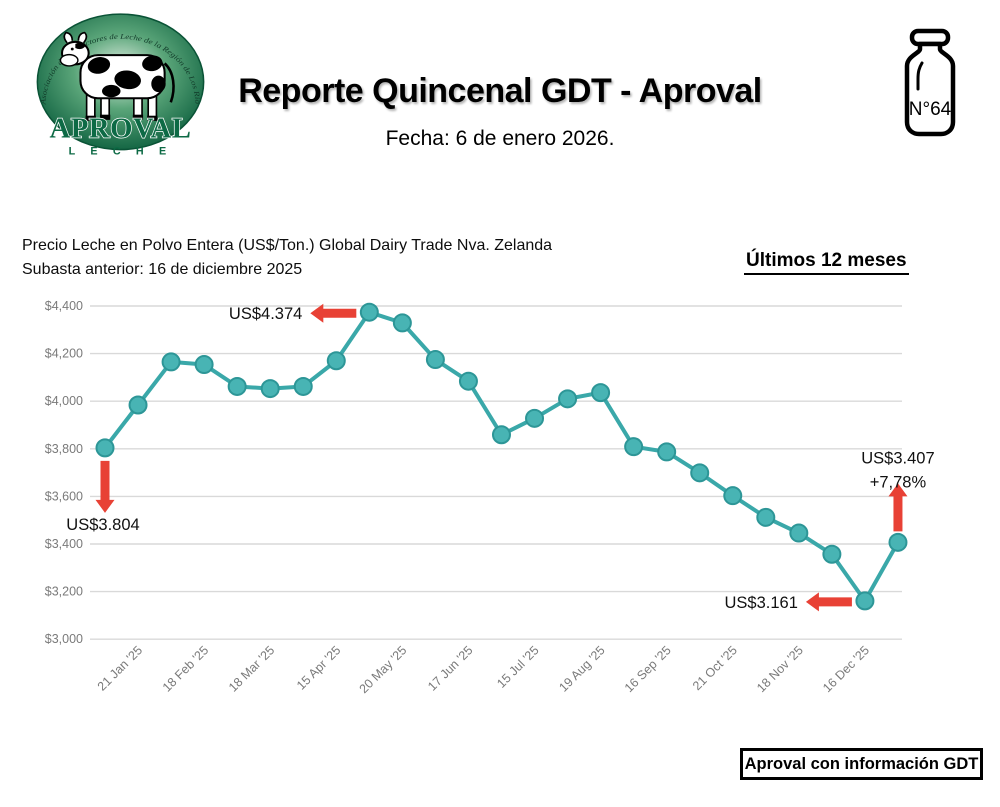 Image resolution: width=1000 pixels, height=807 pixels. I want to click on x-tick-label: 17 Jun '25, so click(450, 668).